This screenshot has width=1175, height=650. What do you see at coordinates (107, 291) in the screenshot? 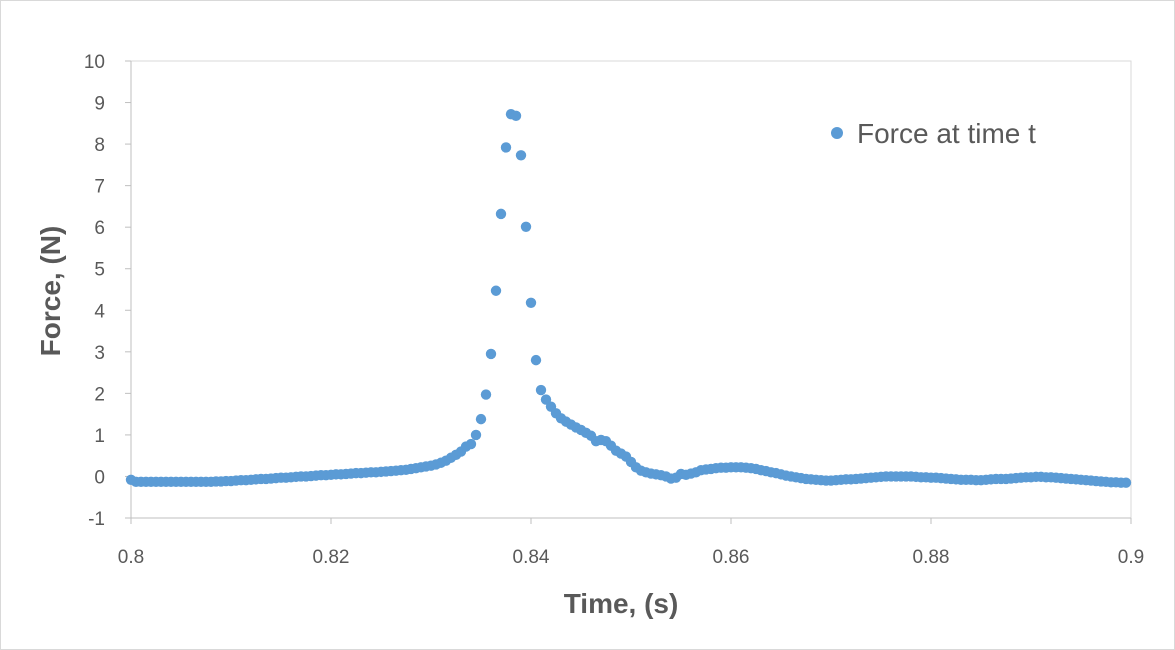
I see `y-axis-ticks: -1 0 1 2 3 4 5 6 7 8 9 10` at bounding box center [107, 291].